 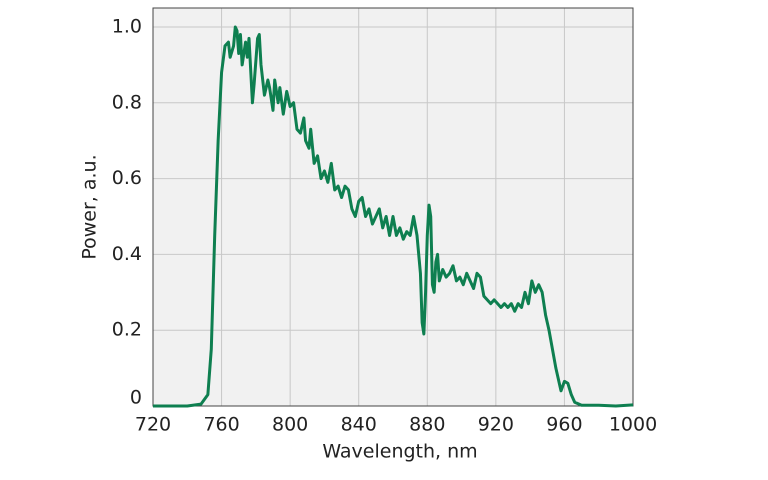 I want to click on x-tick-label: 800, so click(x=290, y=425).